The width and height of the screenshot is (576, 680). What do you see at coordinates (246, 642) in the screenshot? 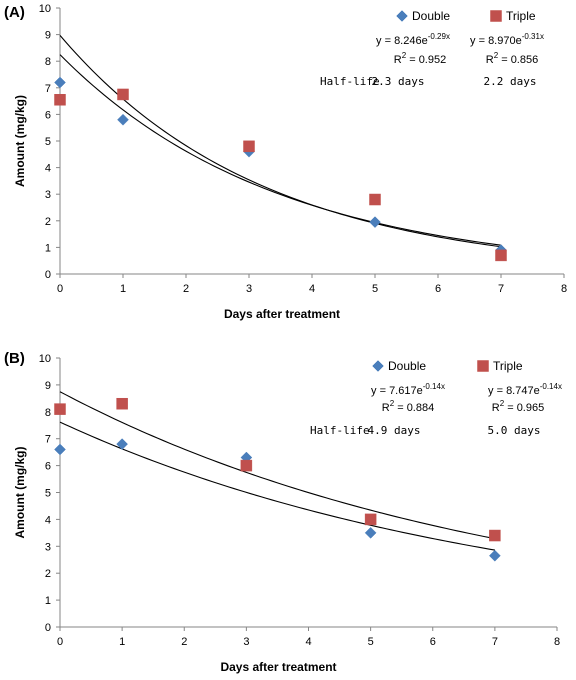
I see `x-tick-label: 3` at bounding box center [246, 642].